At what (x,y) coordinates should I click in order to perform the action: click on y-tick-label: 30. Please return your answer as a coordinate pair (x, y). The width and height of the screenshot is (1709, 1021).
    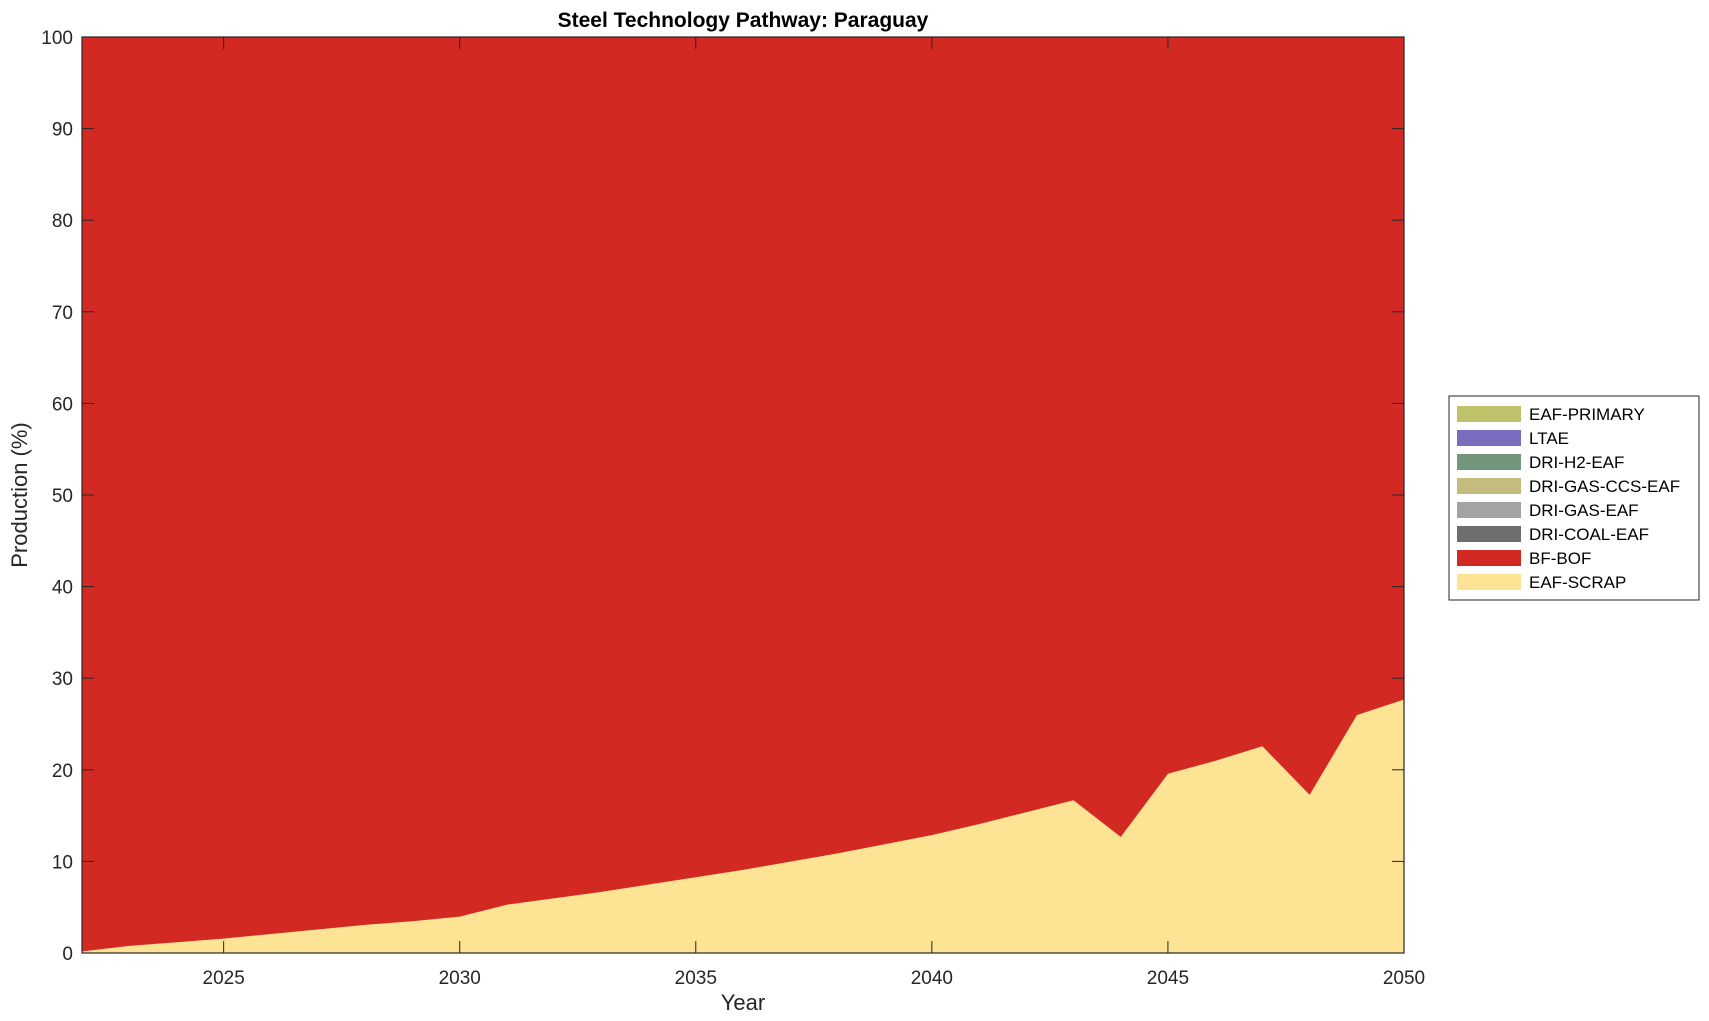
    Looking at the image, I should click on (62, 679).